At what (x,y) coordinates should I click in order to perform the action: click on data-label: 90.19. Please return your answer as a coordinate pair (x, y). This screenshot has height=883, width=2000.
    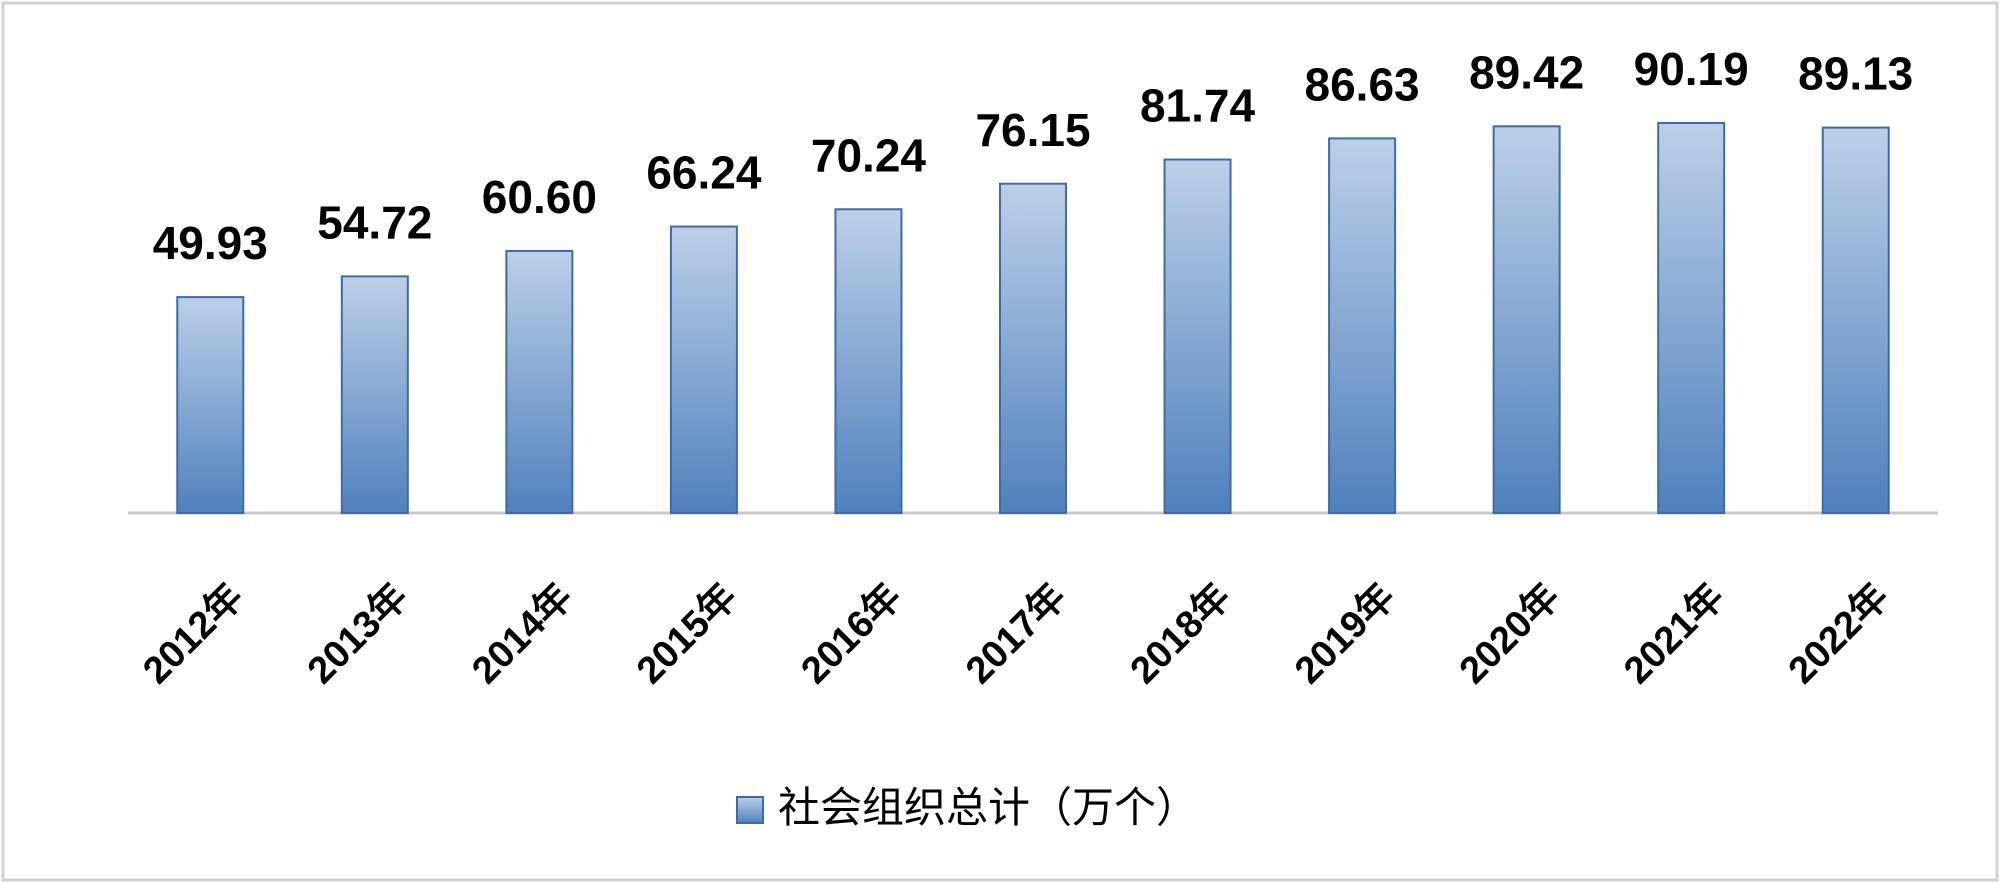
    Looking at the image, I should click on (1691, 69).